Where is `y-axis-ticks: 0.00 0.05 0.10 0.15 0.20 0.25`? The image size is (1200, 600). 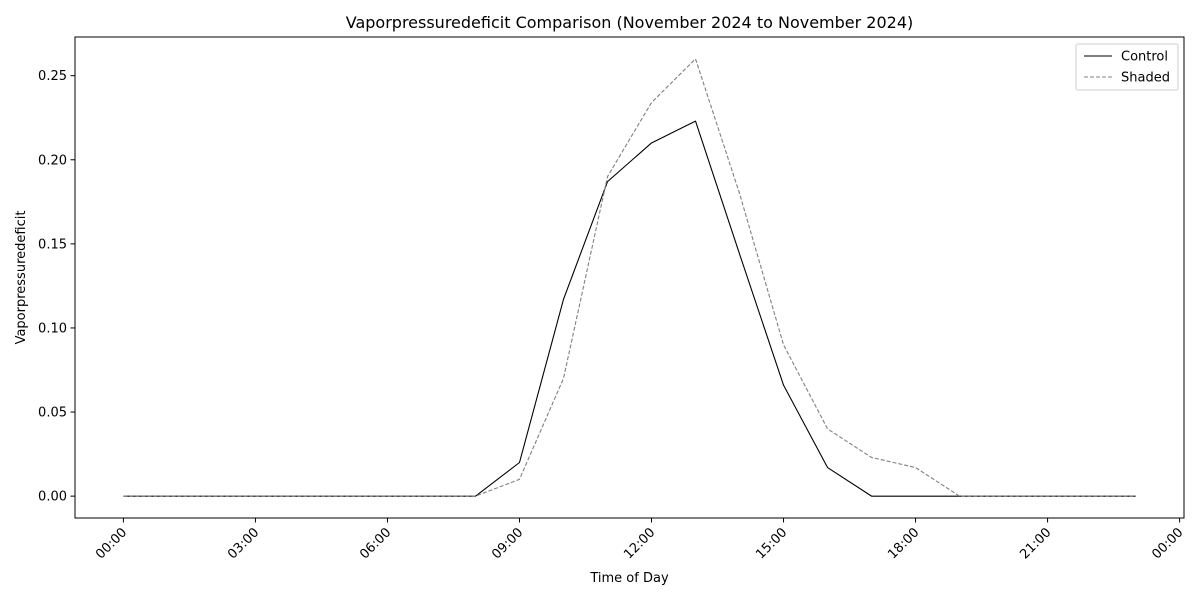
y-axis-ticks: 0.00 0.05 0.10 0.15 0.20 0.25 is located at coordinates (56, 287).